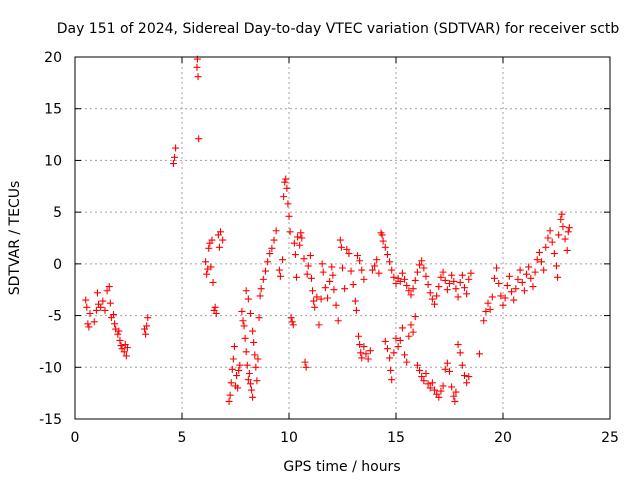 This screenshot has height=480, width=640. What do you see at coordinates (610, 438) in the screenshot?
I see `x-tick-label: 25` at bounding box center [610, 438].